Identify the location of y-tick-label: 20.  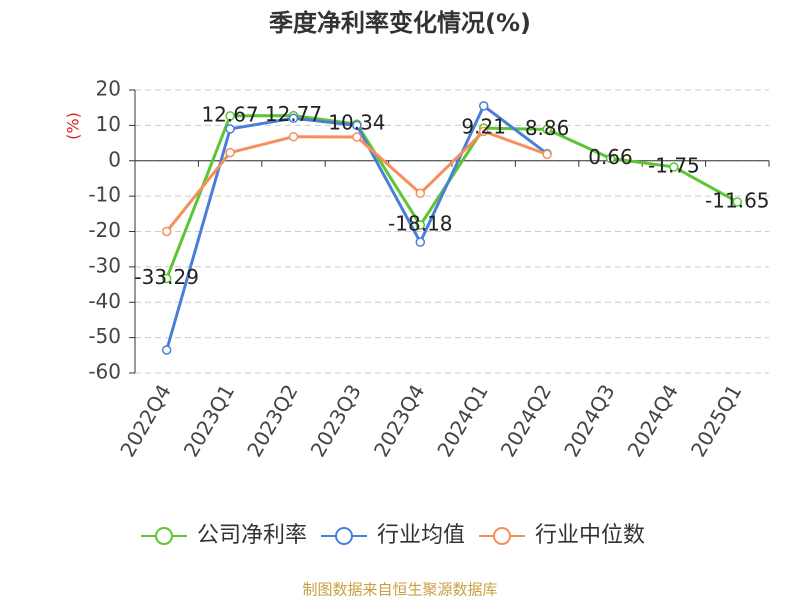
(108, 89).